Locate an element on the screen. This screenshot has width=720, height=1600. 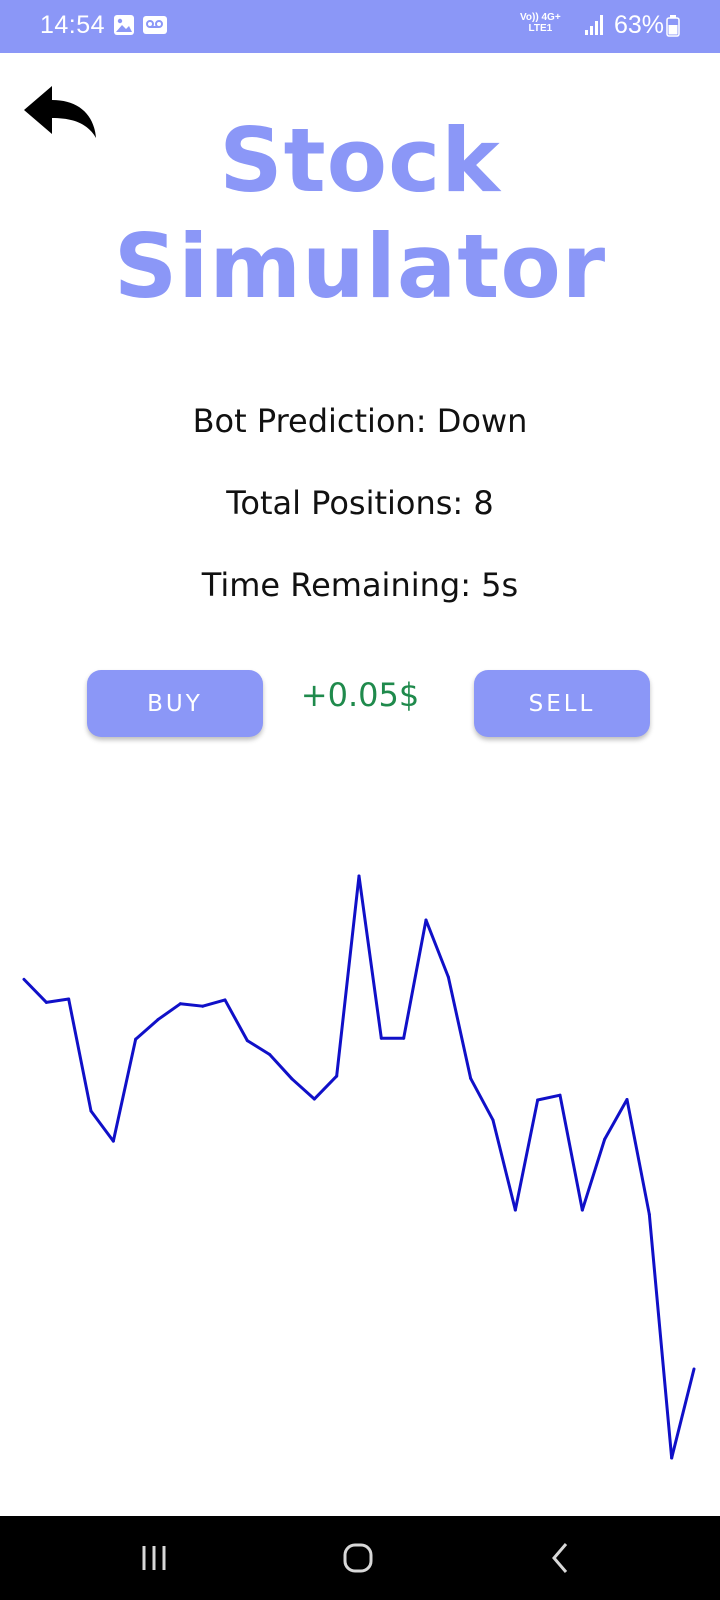
time-remaining: Time Remaining: 5s is located at coordinates (360, 585).